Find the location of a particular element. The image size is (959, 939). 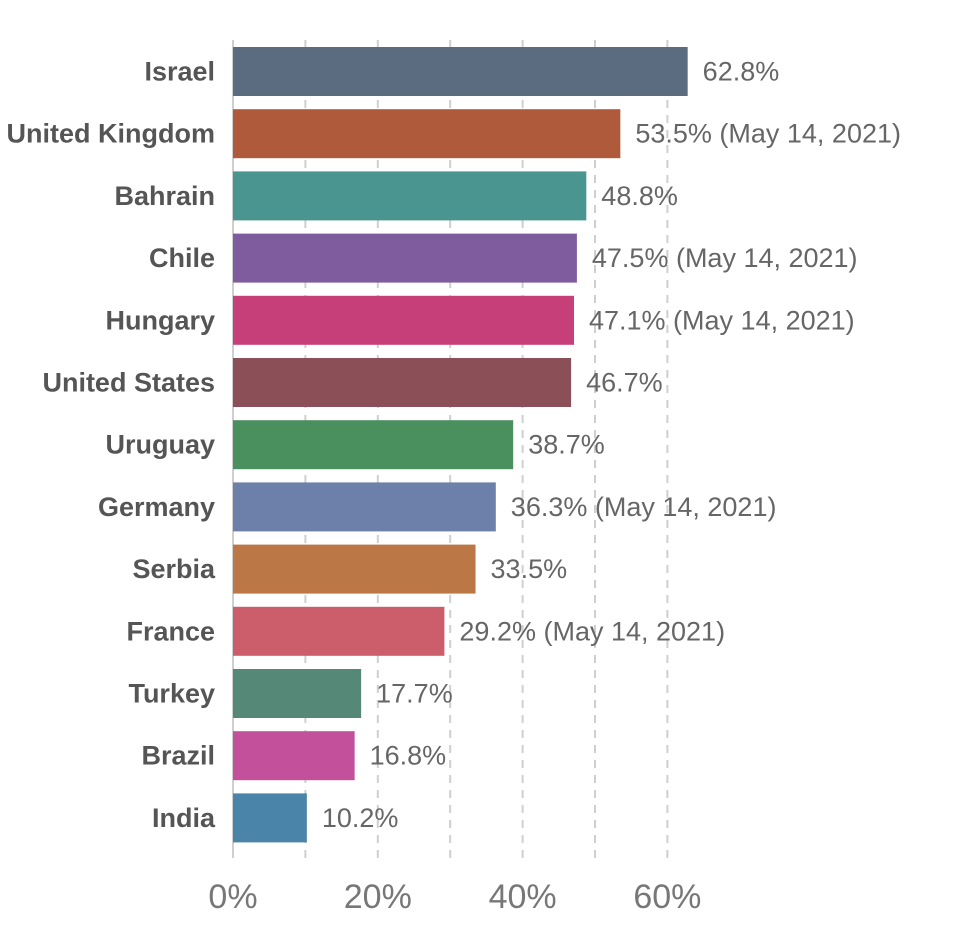

category-label: United States is located at coordinates (128, 383).